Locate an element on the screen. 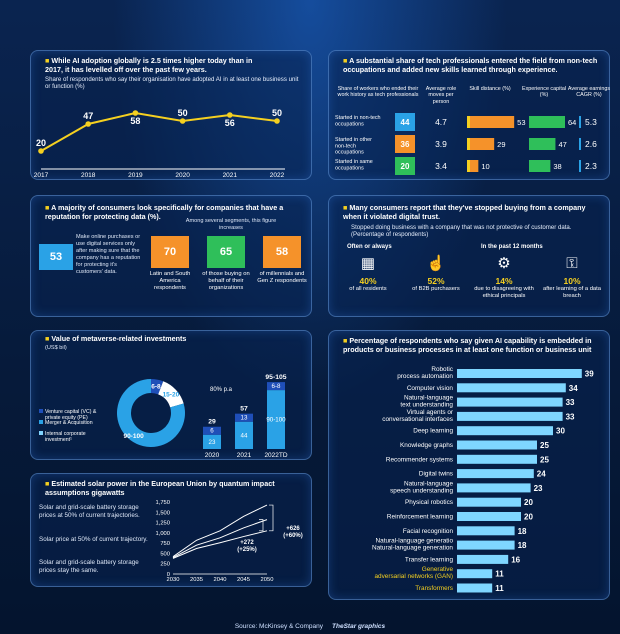  segment-item: 58 of millennials and Gen Z respondents is located at coordinates (282, 260).